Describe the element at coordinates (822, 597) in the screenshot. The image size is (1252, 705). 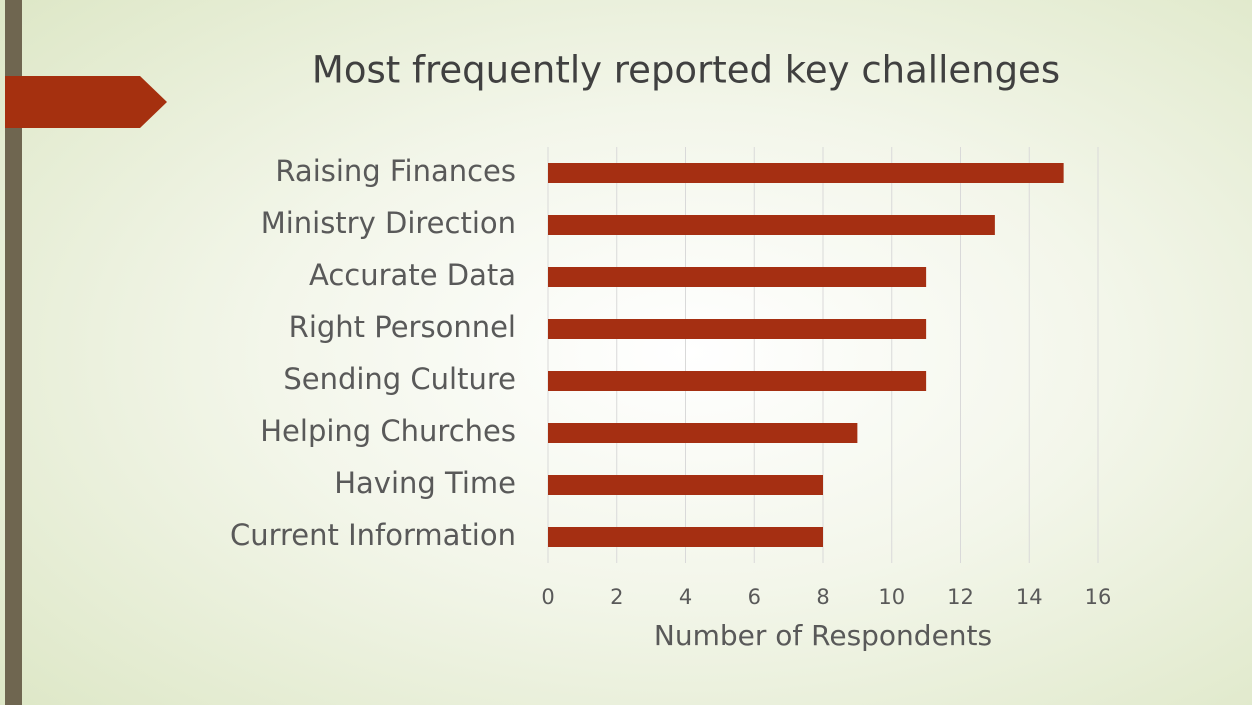
I see `x-tick-label: 8` at that location.